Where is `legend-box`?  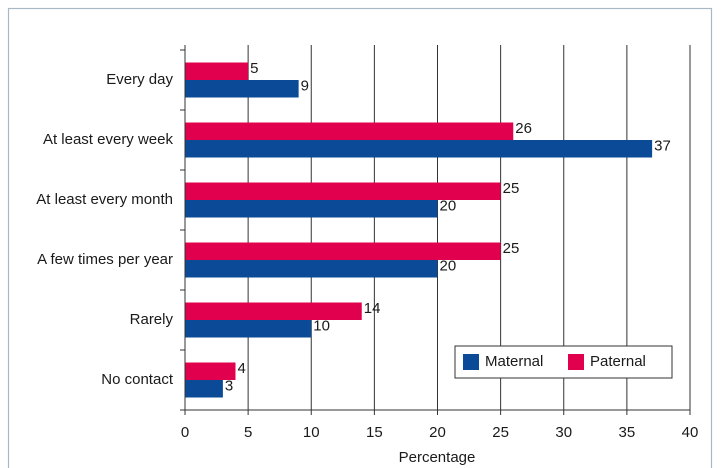 legend-box is located at coordinates (563, 362).